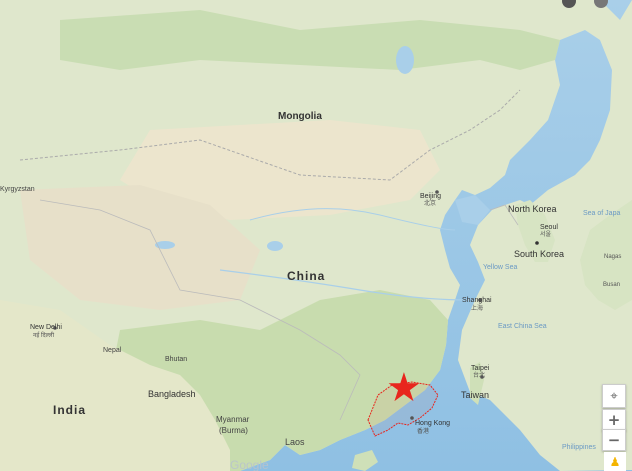 Image resolution: width=632 pixels, height=471 pixels. I want to click on label-taiwan: Taiwan, so click(475, 395).